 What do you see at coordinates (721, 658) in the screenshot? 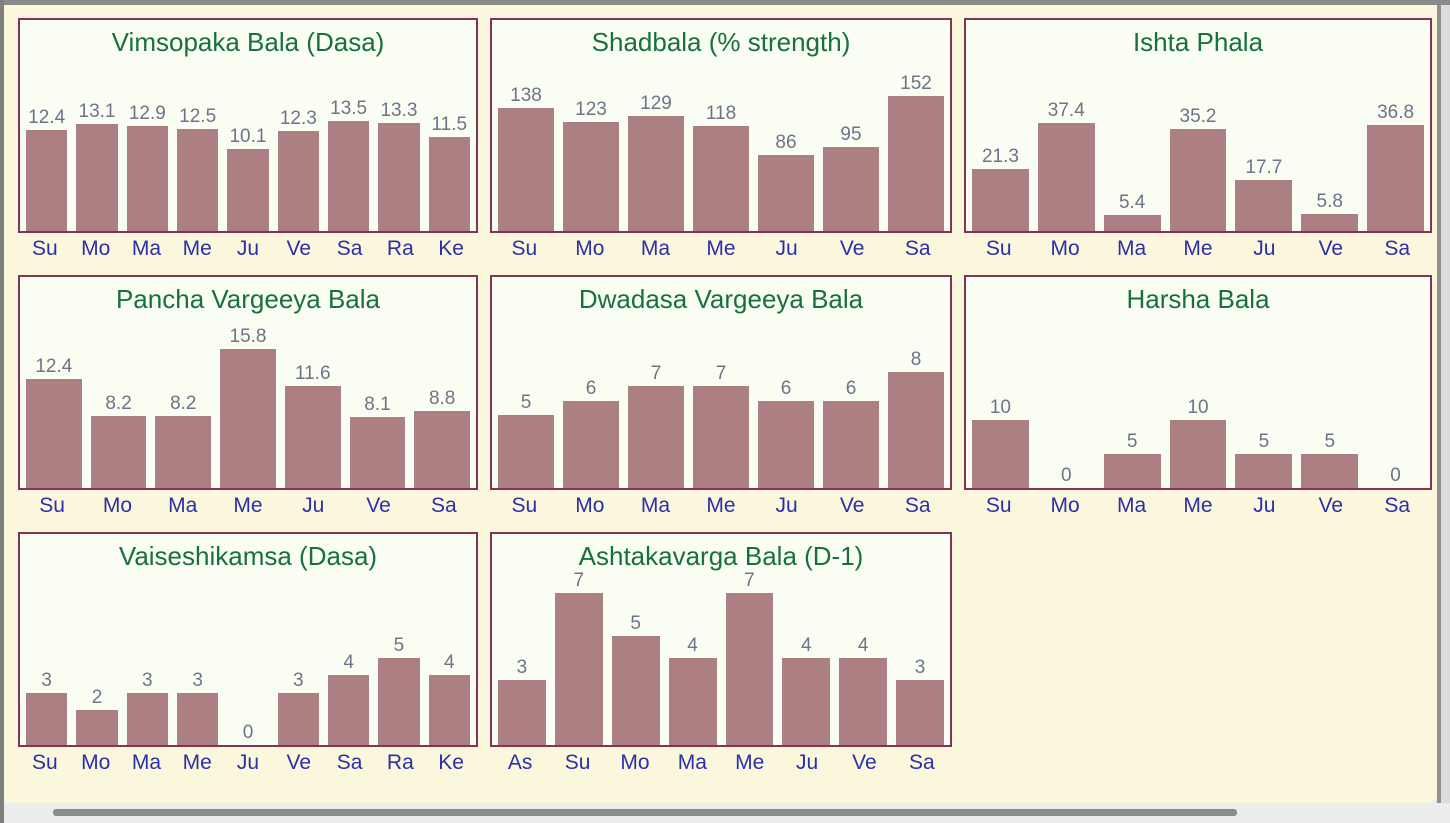
I see `bars-area: 3 7 5 4 7 4 4 3` at bounding box center [721, 658].